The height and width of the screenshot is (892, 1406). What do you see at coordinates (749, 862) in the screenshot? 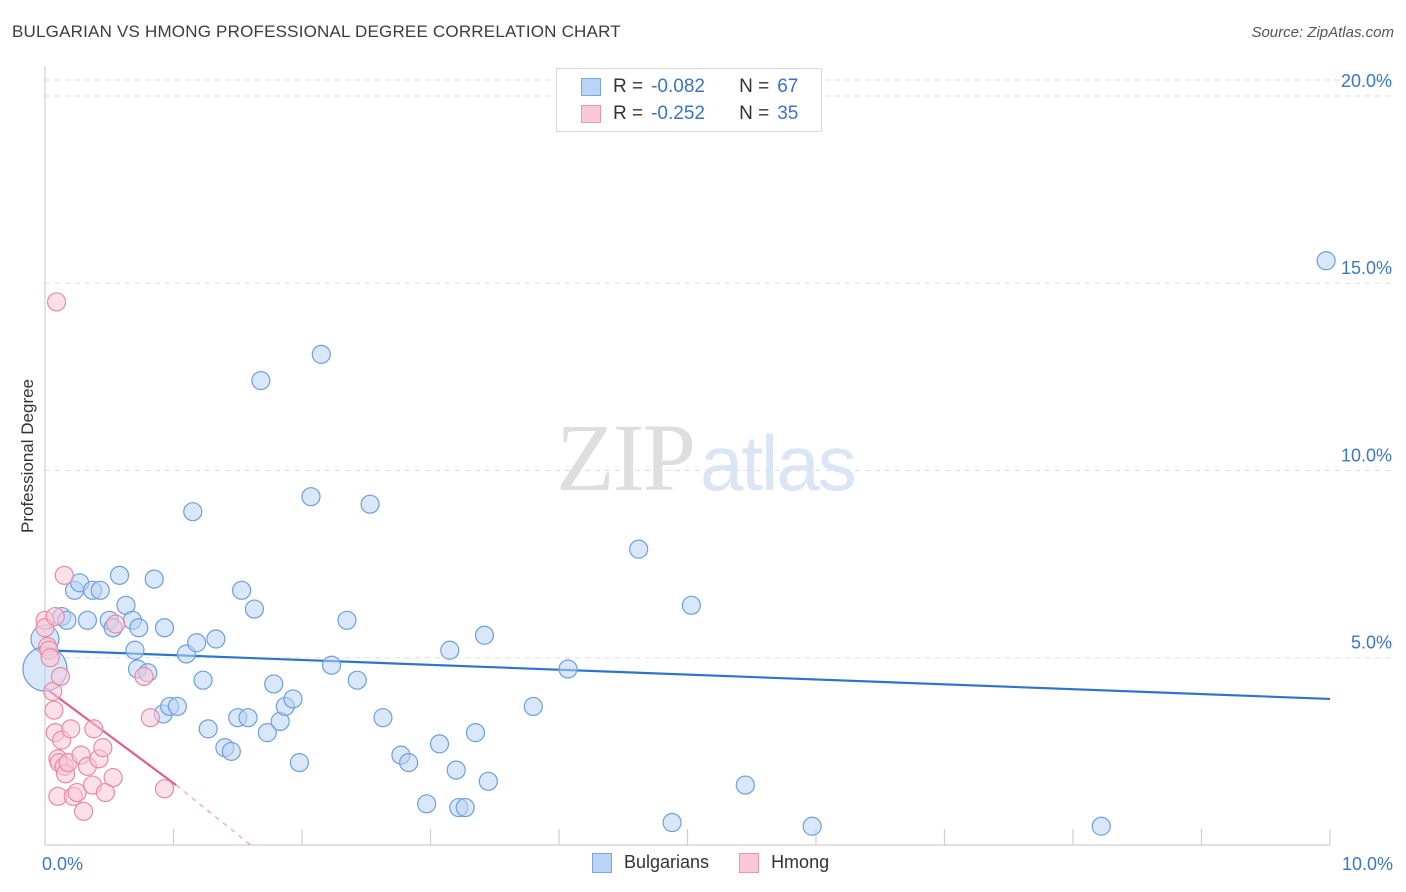
I see `legend-swatch-hmong` at bounding box center [749, 862].